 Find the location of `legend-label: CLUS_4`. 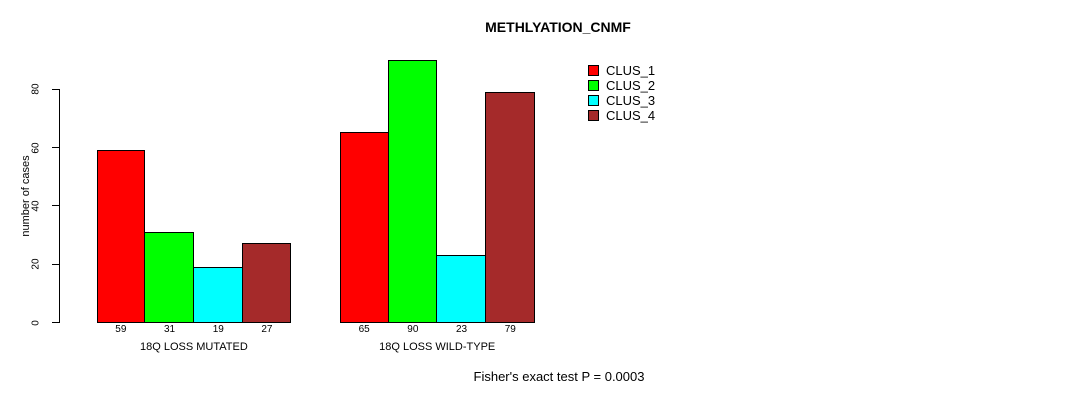

legend-label: CLUS_4 is located at coordinates (631, 115).